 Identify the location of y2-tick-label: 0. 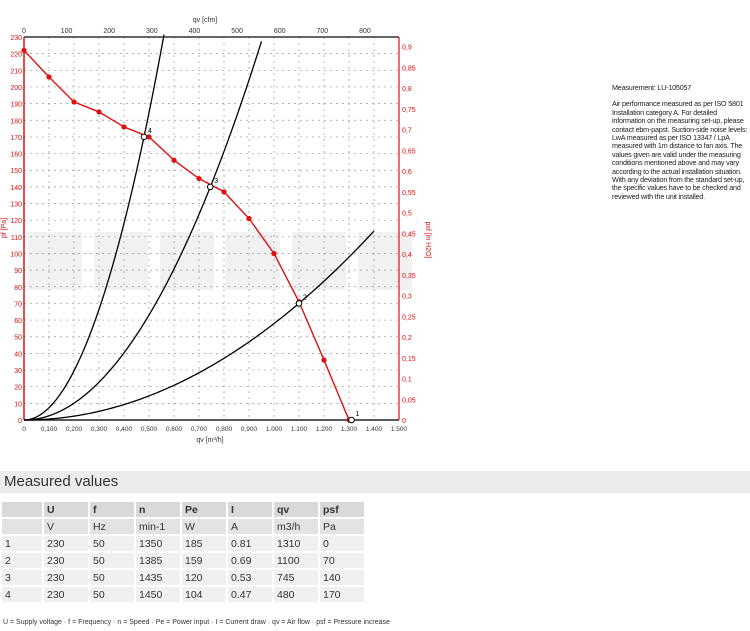
(404, 421).